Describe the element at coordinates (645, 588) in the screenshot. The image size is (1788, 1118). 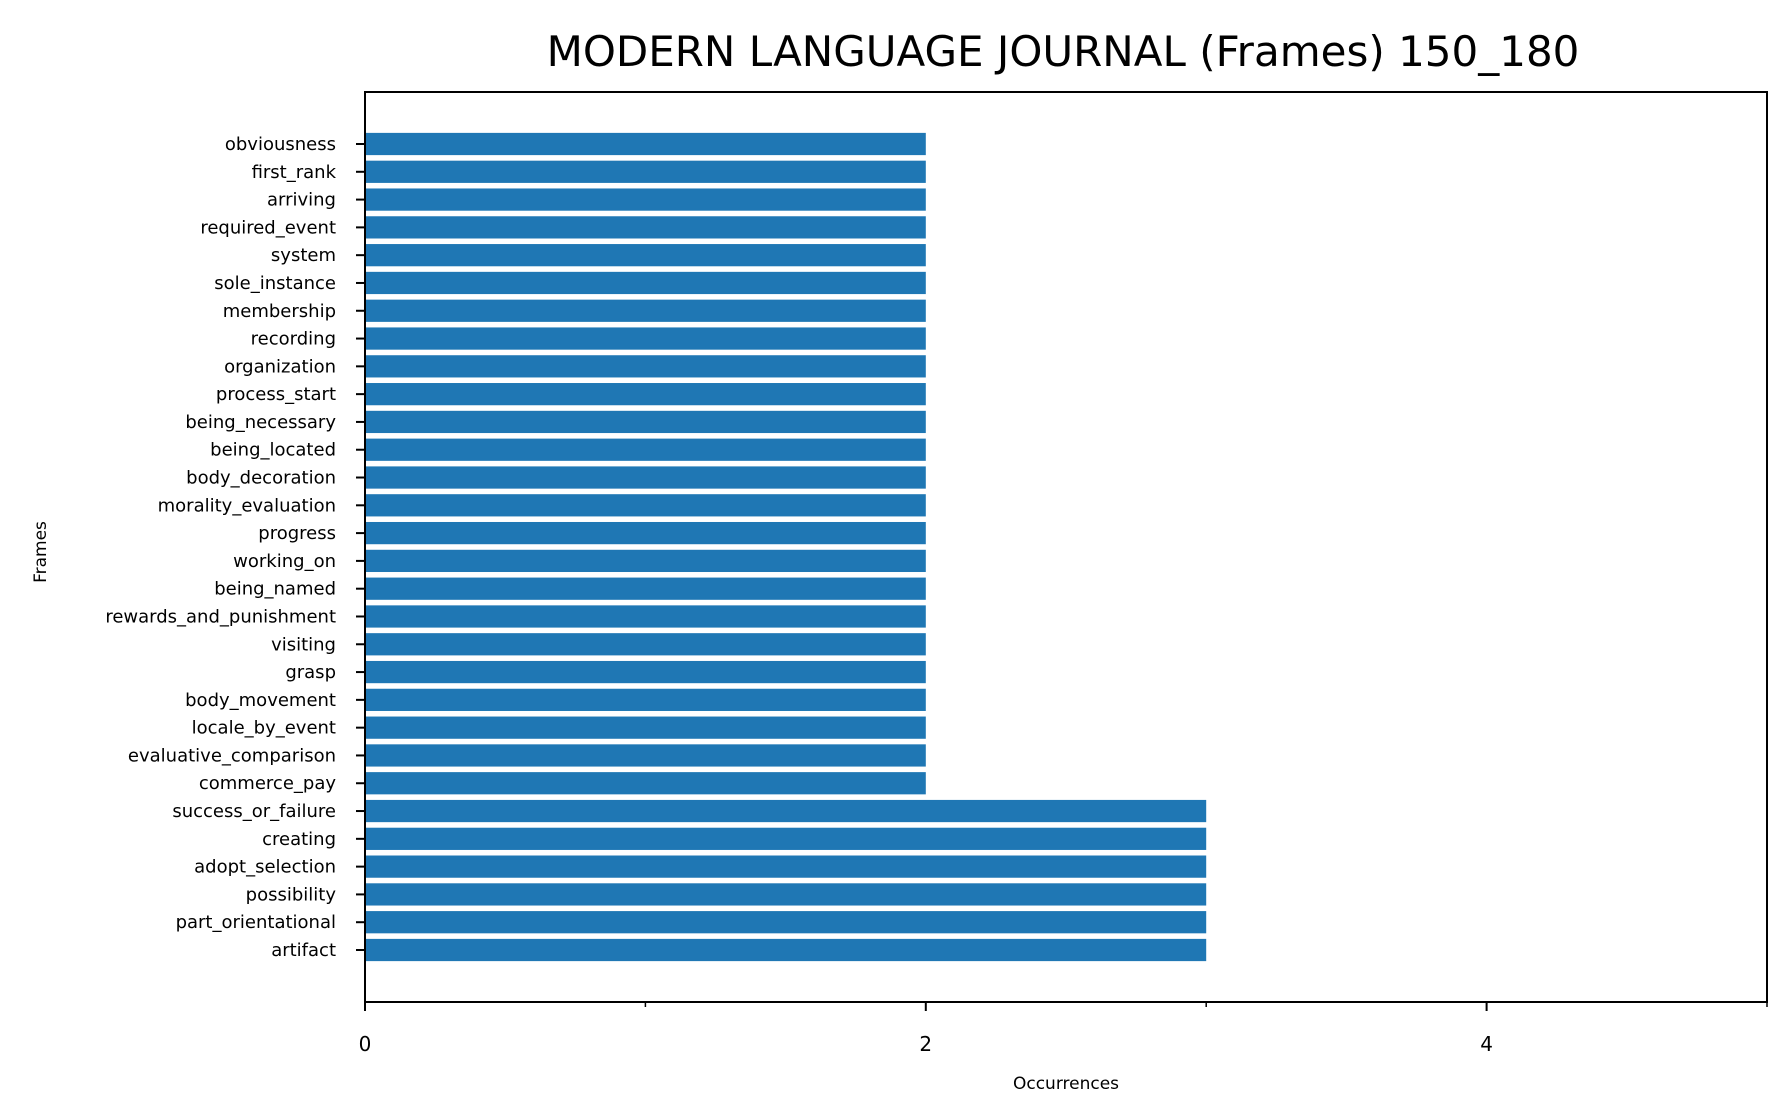
I see `bar-being-named` at that location.